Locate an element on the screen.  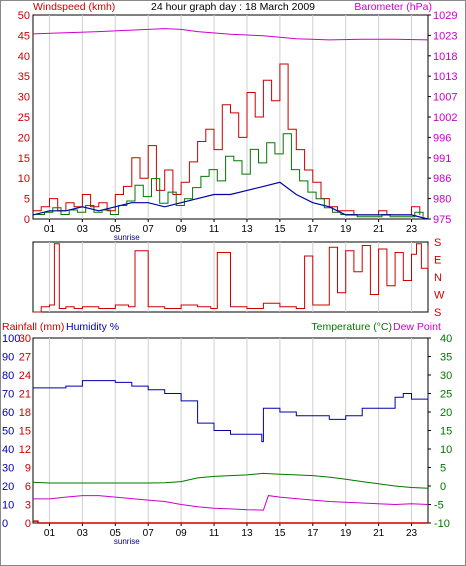
rainfall-tick-label: 6 is located at coordinates (28, 487).